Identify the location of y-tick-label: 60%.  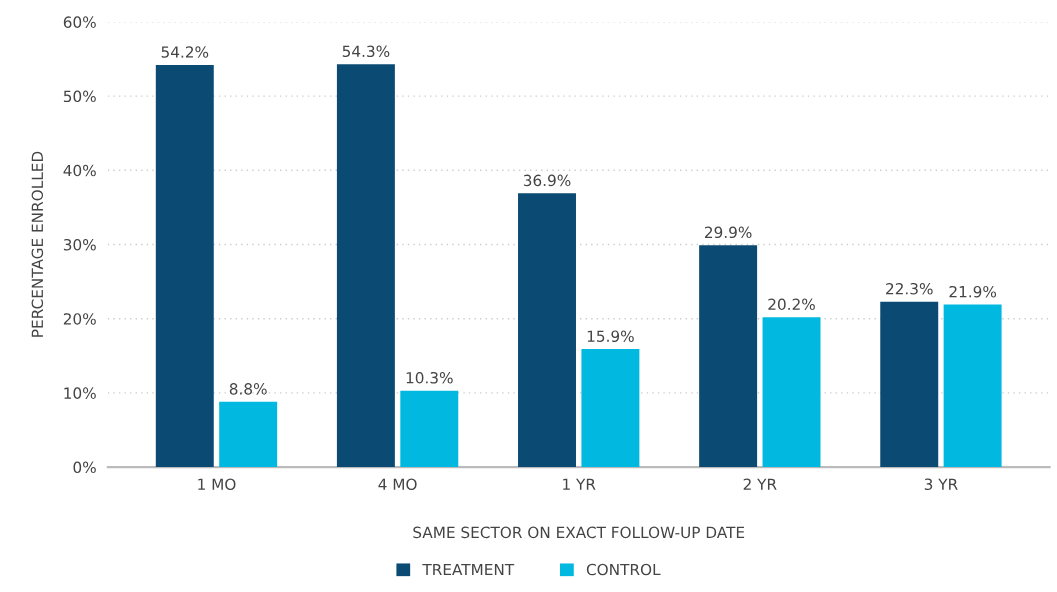
(79, 22).